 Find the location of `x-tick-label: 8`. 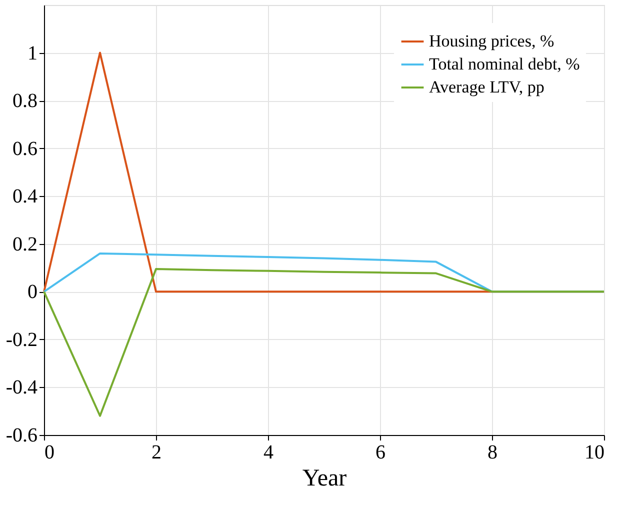

x-tick-label: 8 is located at coordinates (493, 453).